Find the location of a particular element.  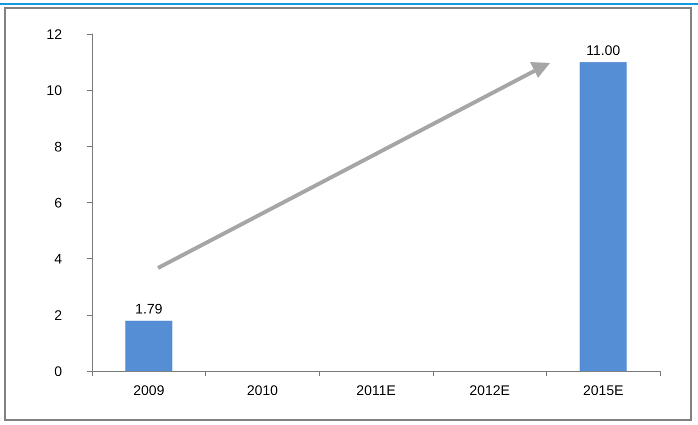

y-tick-label: 0 is located at coordinates (58, 371).